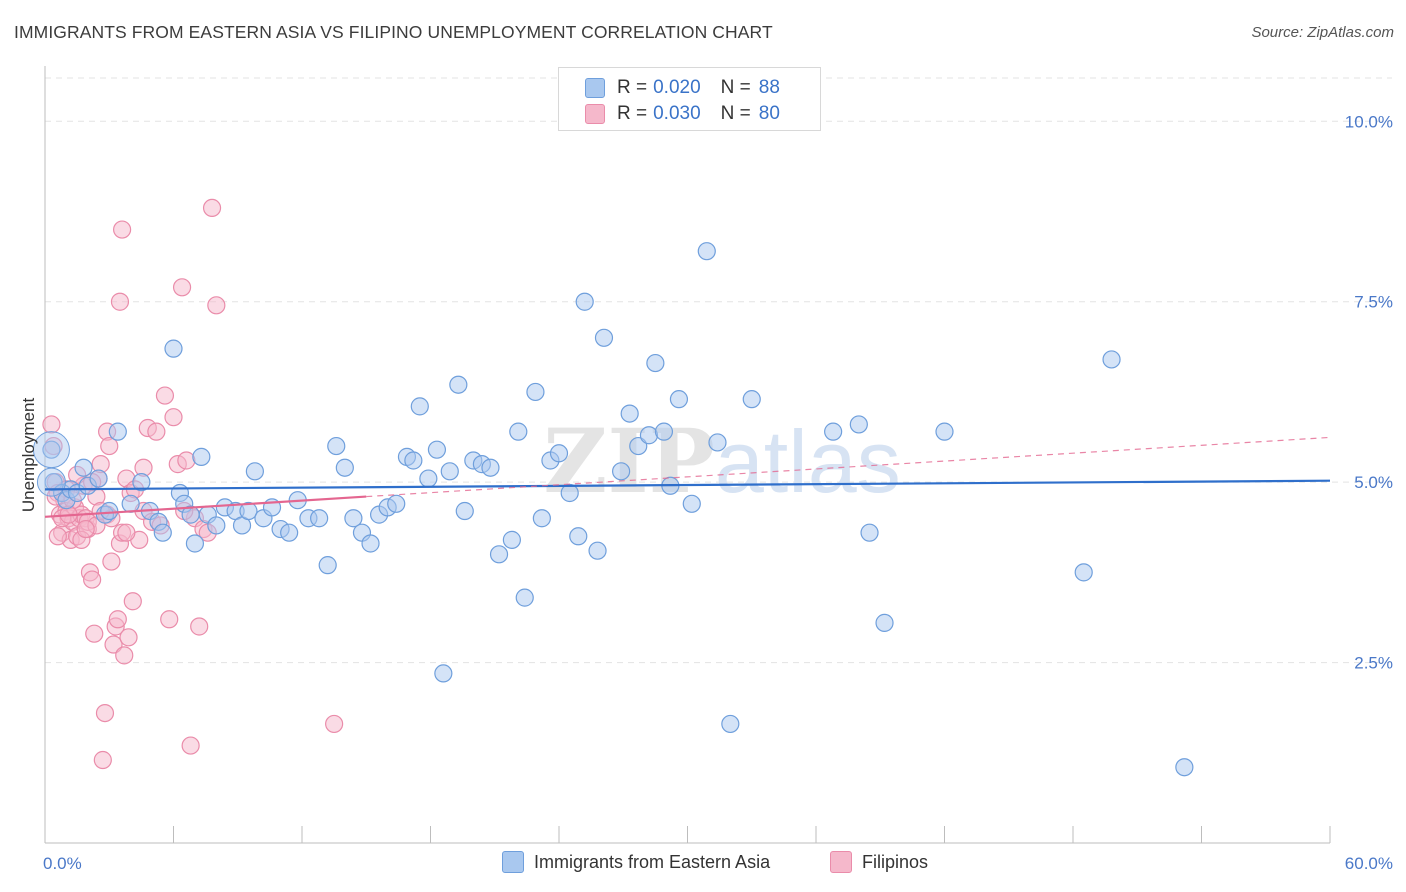 The height and width of the screenshot is (892, 1406). What do you see at coordinates (1373, 302) in the screenshot?
I see `y-tick-label: 7.5%` at bounding box center [1373, 302].